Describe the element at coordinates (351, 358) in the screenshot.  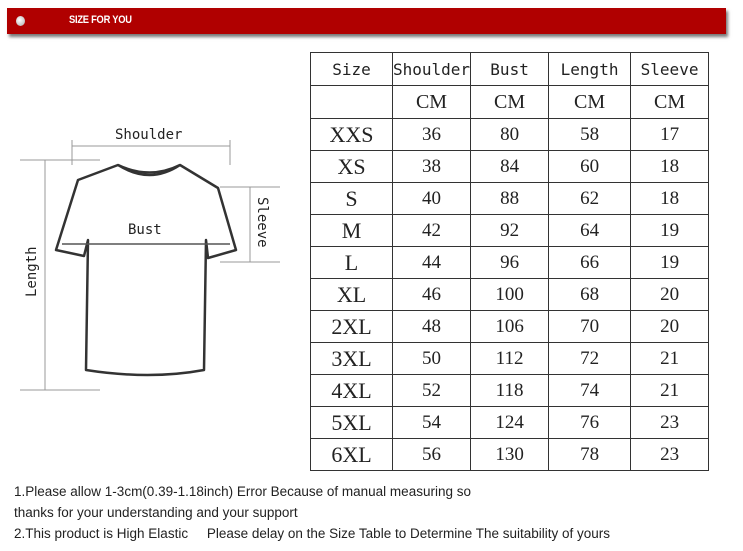
I see `size-cell: 3XL` at that location.